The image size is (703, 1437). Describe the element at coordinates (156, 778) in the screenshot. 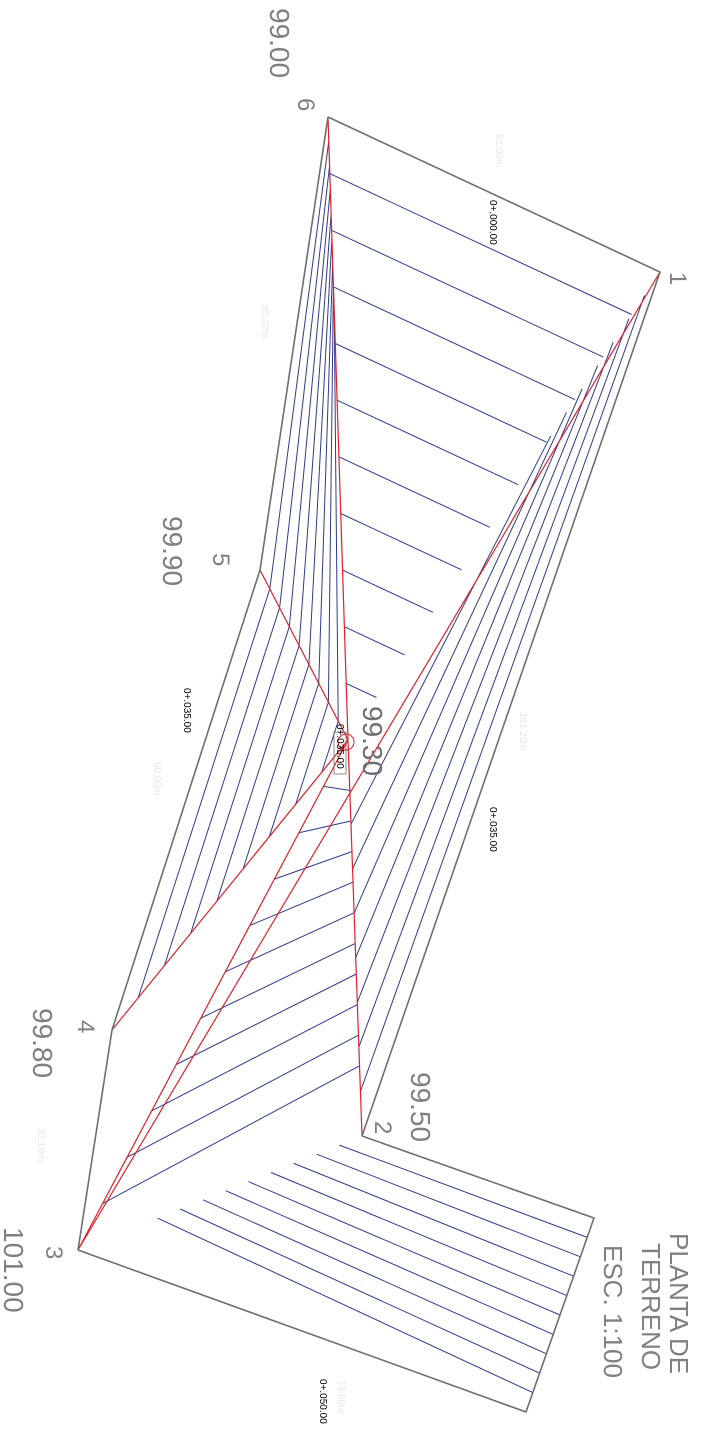

I see `distance-4: 60.00m` at that location.